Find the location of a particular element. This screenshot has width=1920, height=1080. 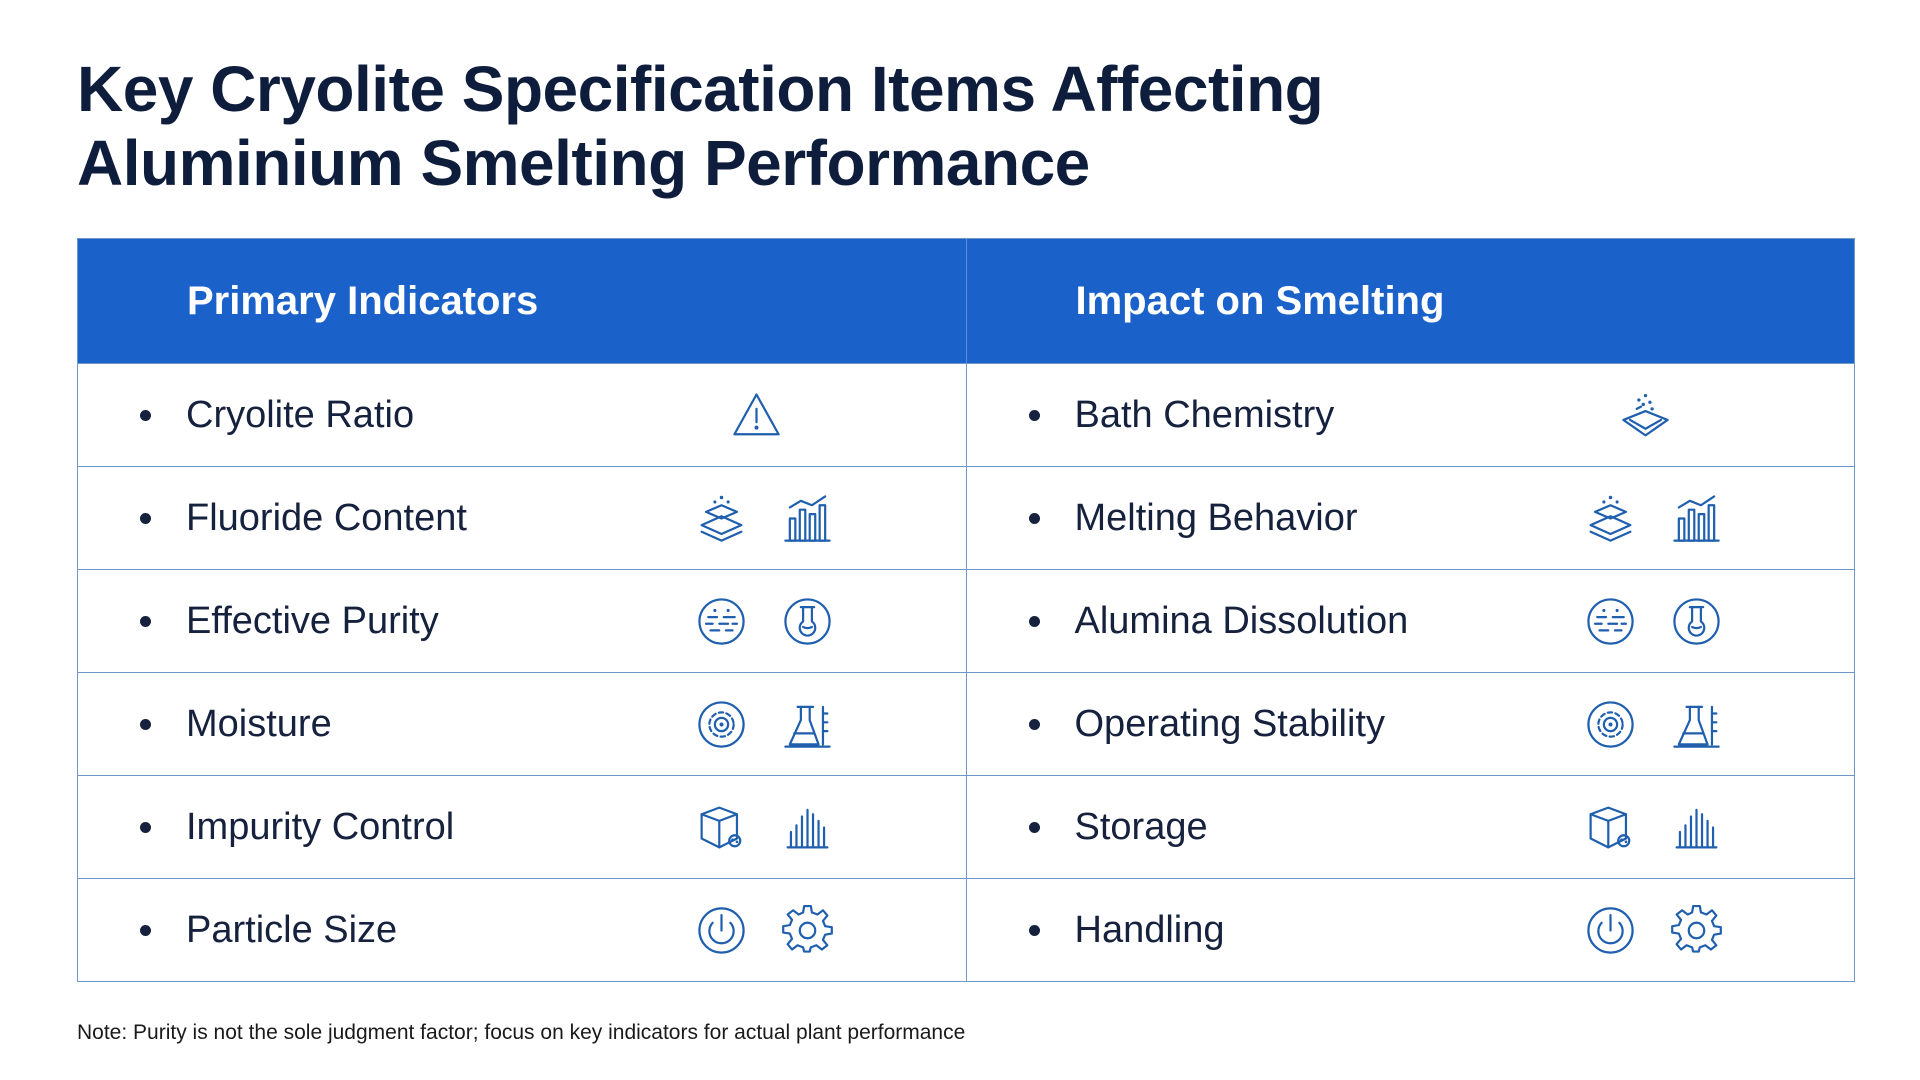

bath-pot-icon is located at coordinates (1645, 415).